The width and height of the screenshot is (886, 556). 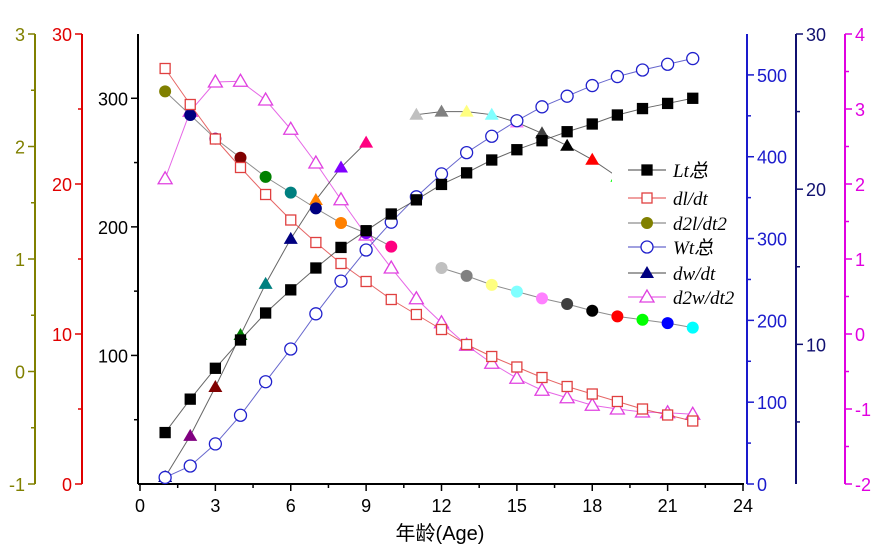 What do you see at coordinates (20, 148) in the screenshot?
I see `y-tick-label: 2` at bounding box center [20, 148].